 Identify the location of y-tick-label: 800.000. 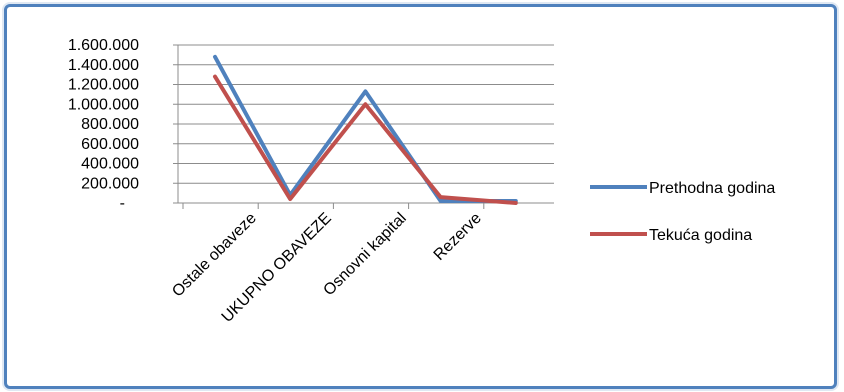
(110, 124).